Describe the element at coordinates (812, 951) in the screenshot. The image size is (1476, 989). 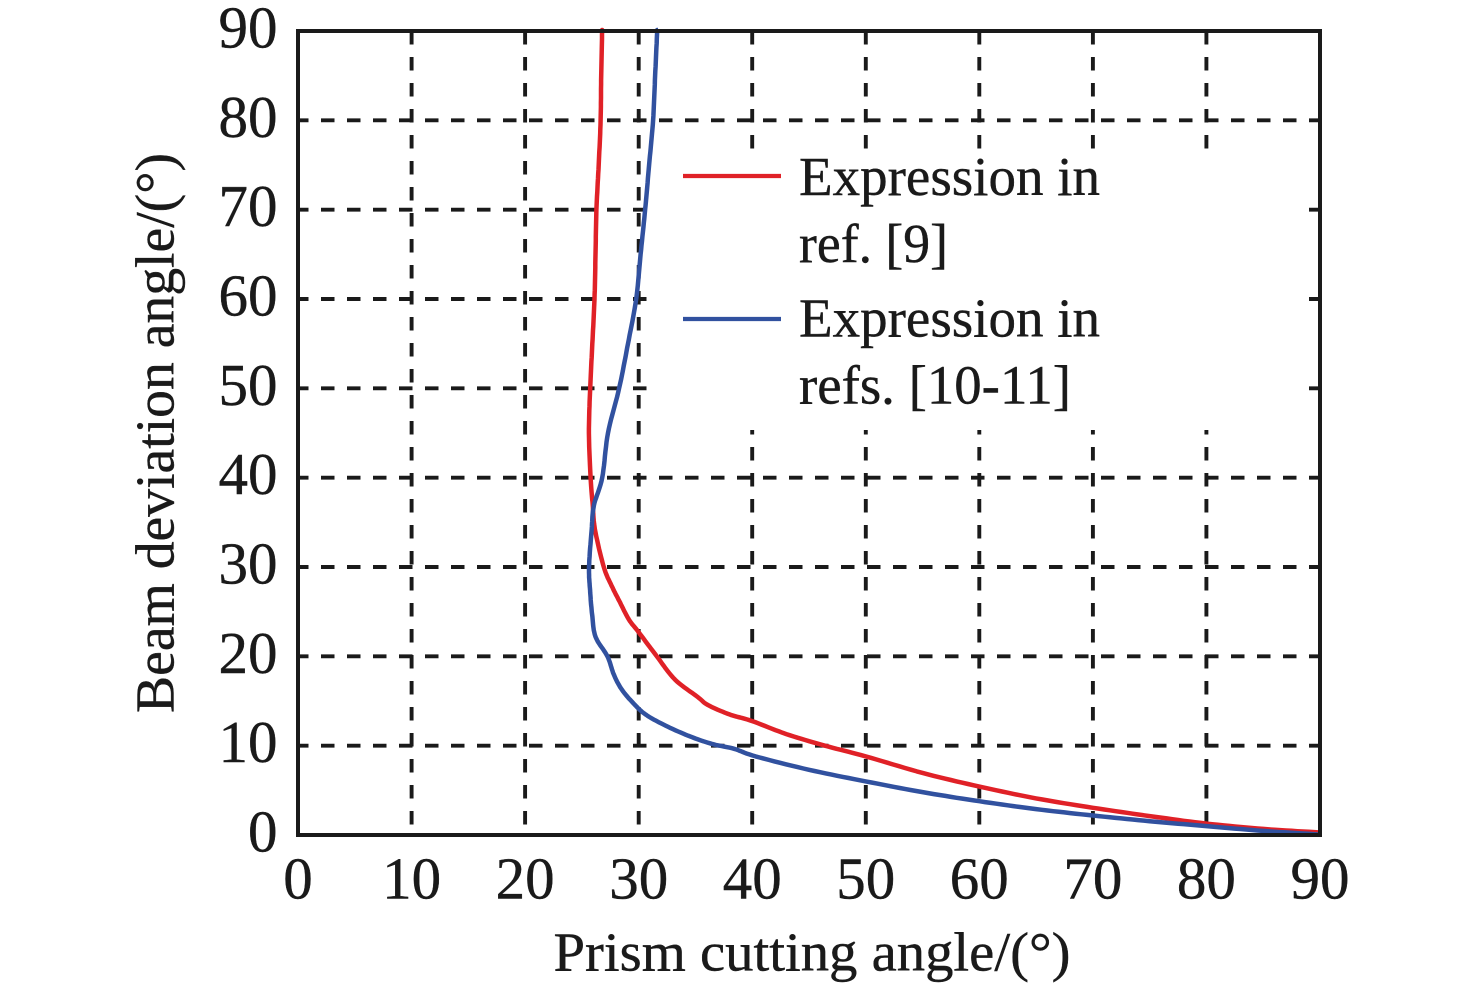
I see `svg-text: Prism cutting angle/(°)` at that location.